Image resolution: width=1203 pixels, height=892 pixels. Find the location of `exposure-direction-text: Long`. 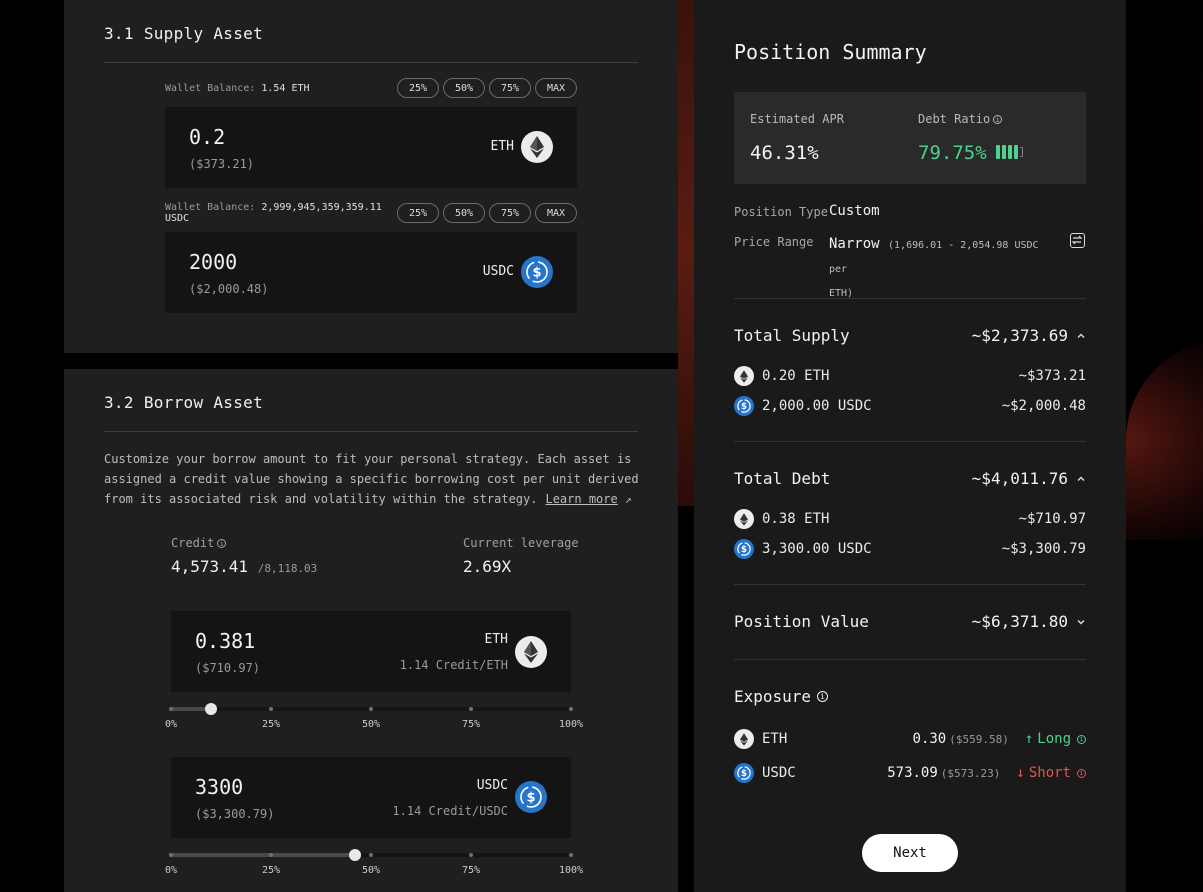

exposure-direction-text: Long is located at coordinates (1054, 739).